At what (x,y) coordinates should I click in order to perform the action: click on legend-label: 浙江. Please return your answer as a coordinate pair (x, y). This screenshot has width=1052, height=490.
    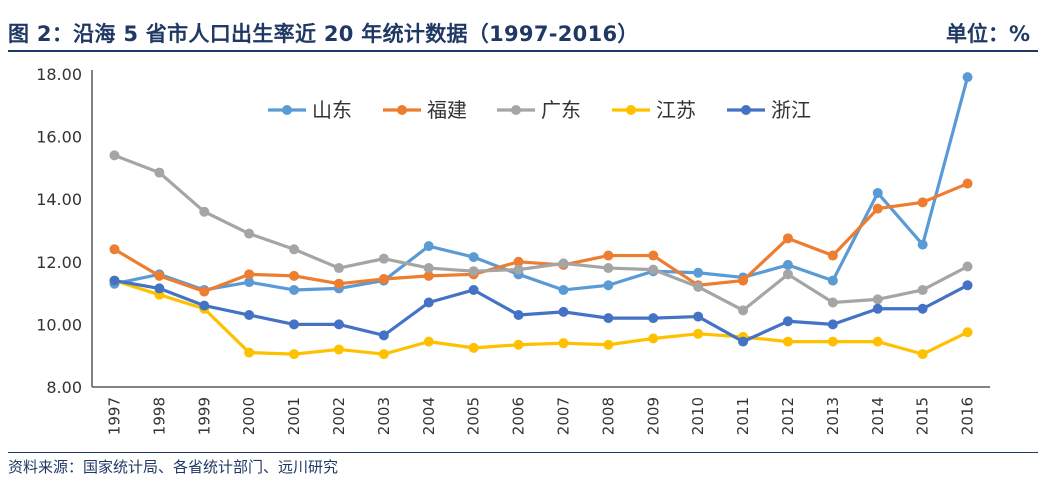
    Looking at the image, I should click on (791, 110).